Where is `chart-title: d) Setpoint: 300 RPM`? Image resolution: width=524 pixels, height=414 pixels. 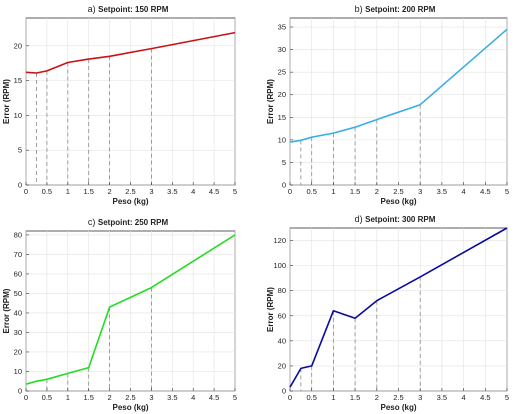
chart-title: d) Setpoint: 300 RPM is located at coordinates (395, 219).